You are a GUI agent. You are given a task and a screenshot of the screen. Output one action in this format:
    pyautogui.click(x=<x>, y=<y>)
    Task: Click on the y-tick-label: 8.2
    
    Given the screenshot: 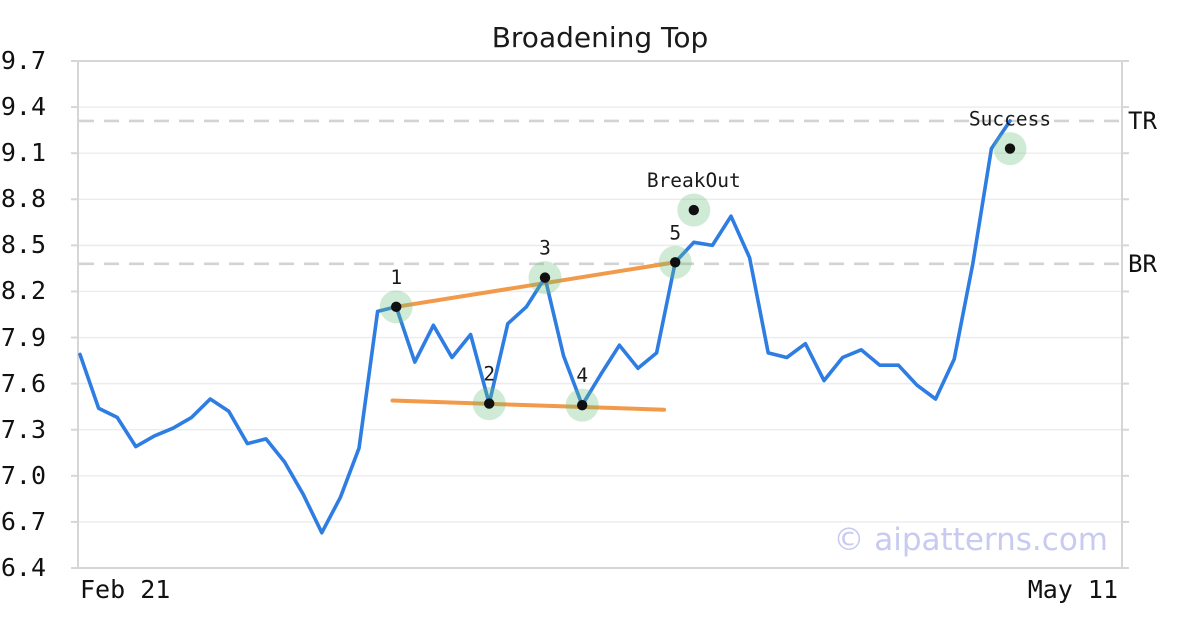 What is the action you would take?
    pyautogui.click(x=23, y=291)
    